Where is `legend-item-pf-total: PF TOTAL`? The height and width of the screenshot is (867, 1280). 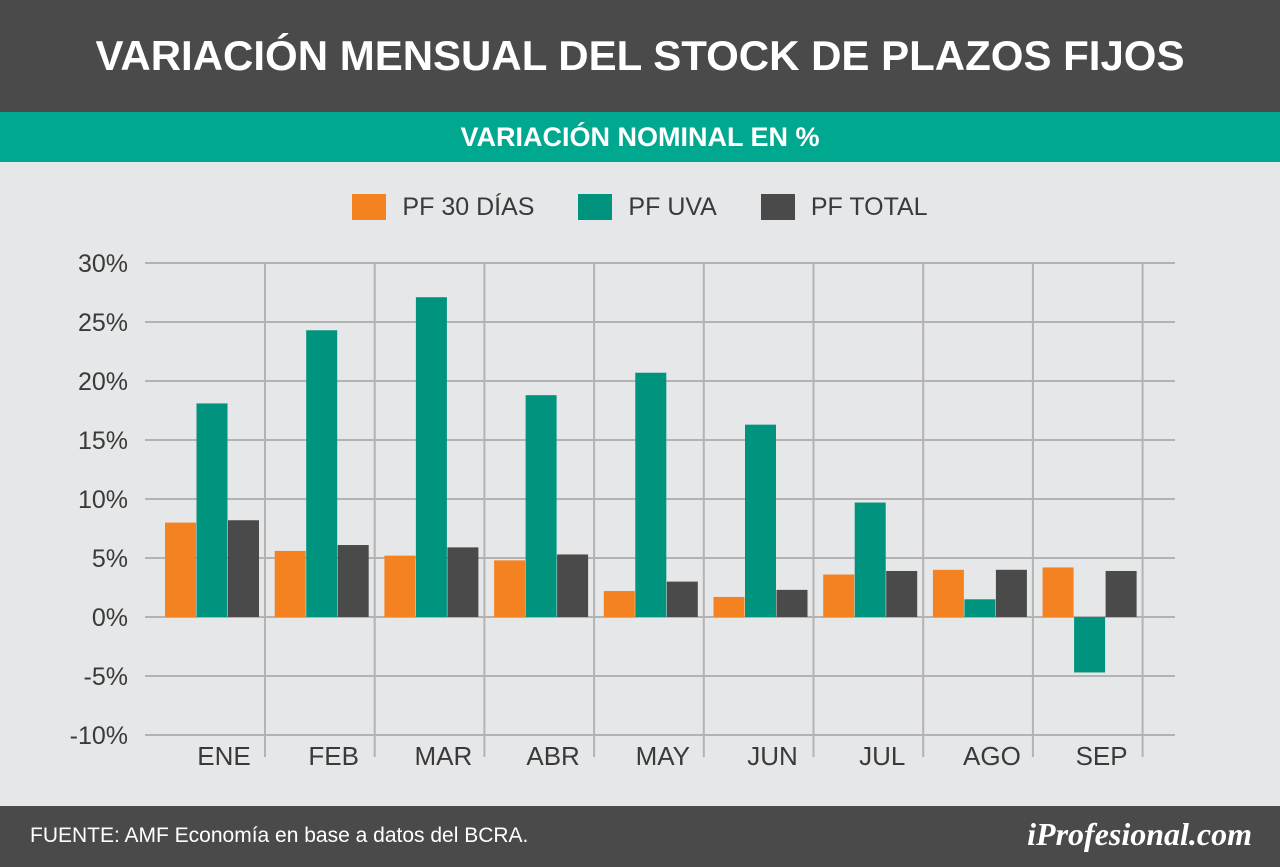 legend-item-pf-total: PF TOTAL is located at coordinates (844, 207).